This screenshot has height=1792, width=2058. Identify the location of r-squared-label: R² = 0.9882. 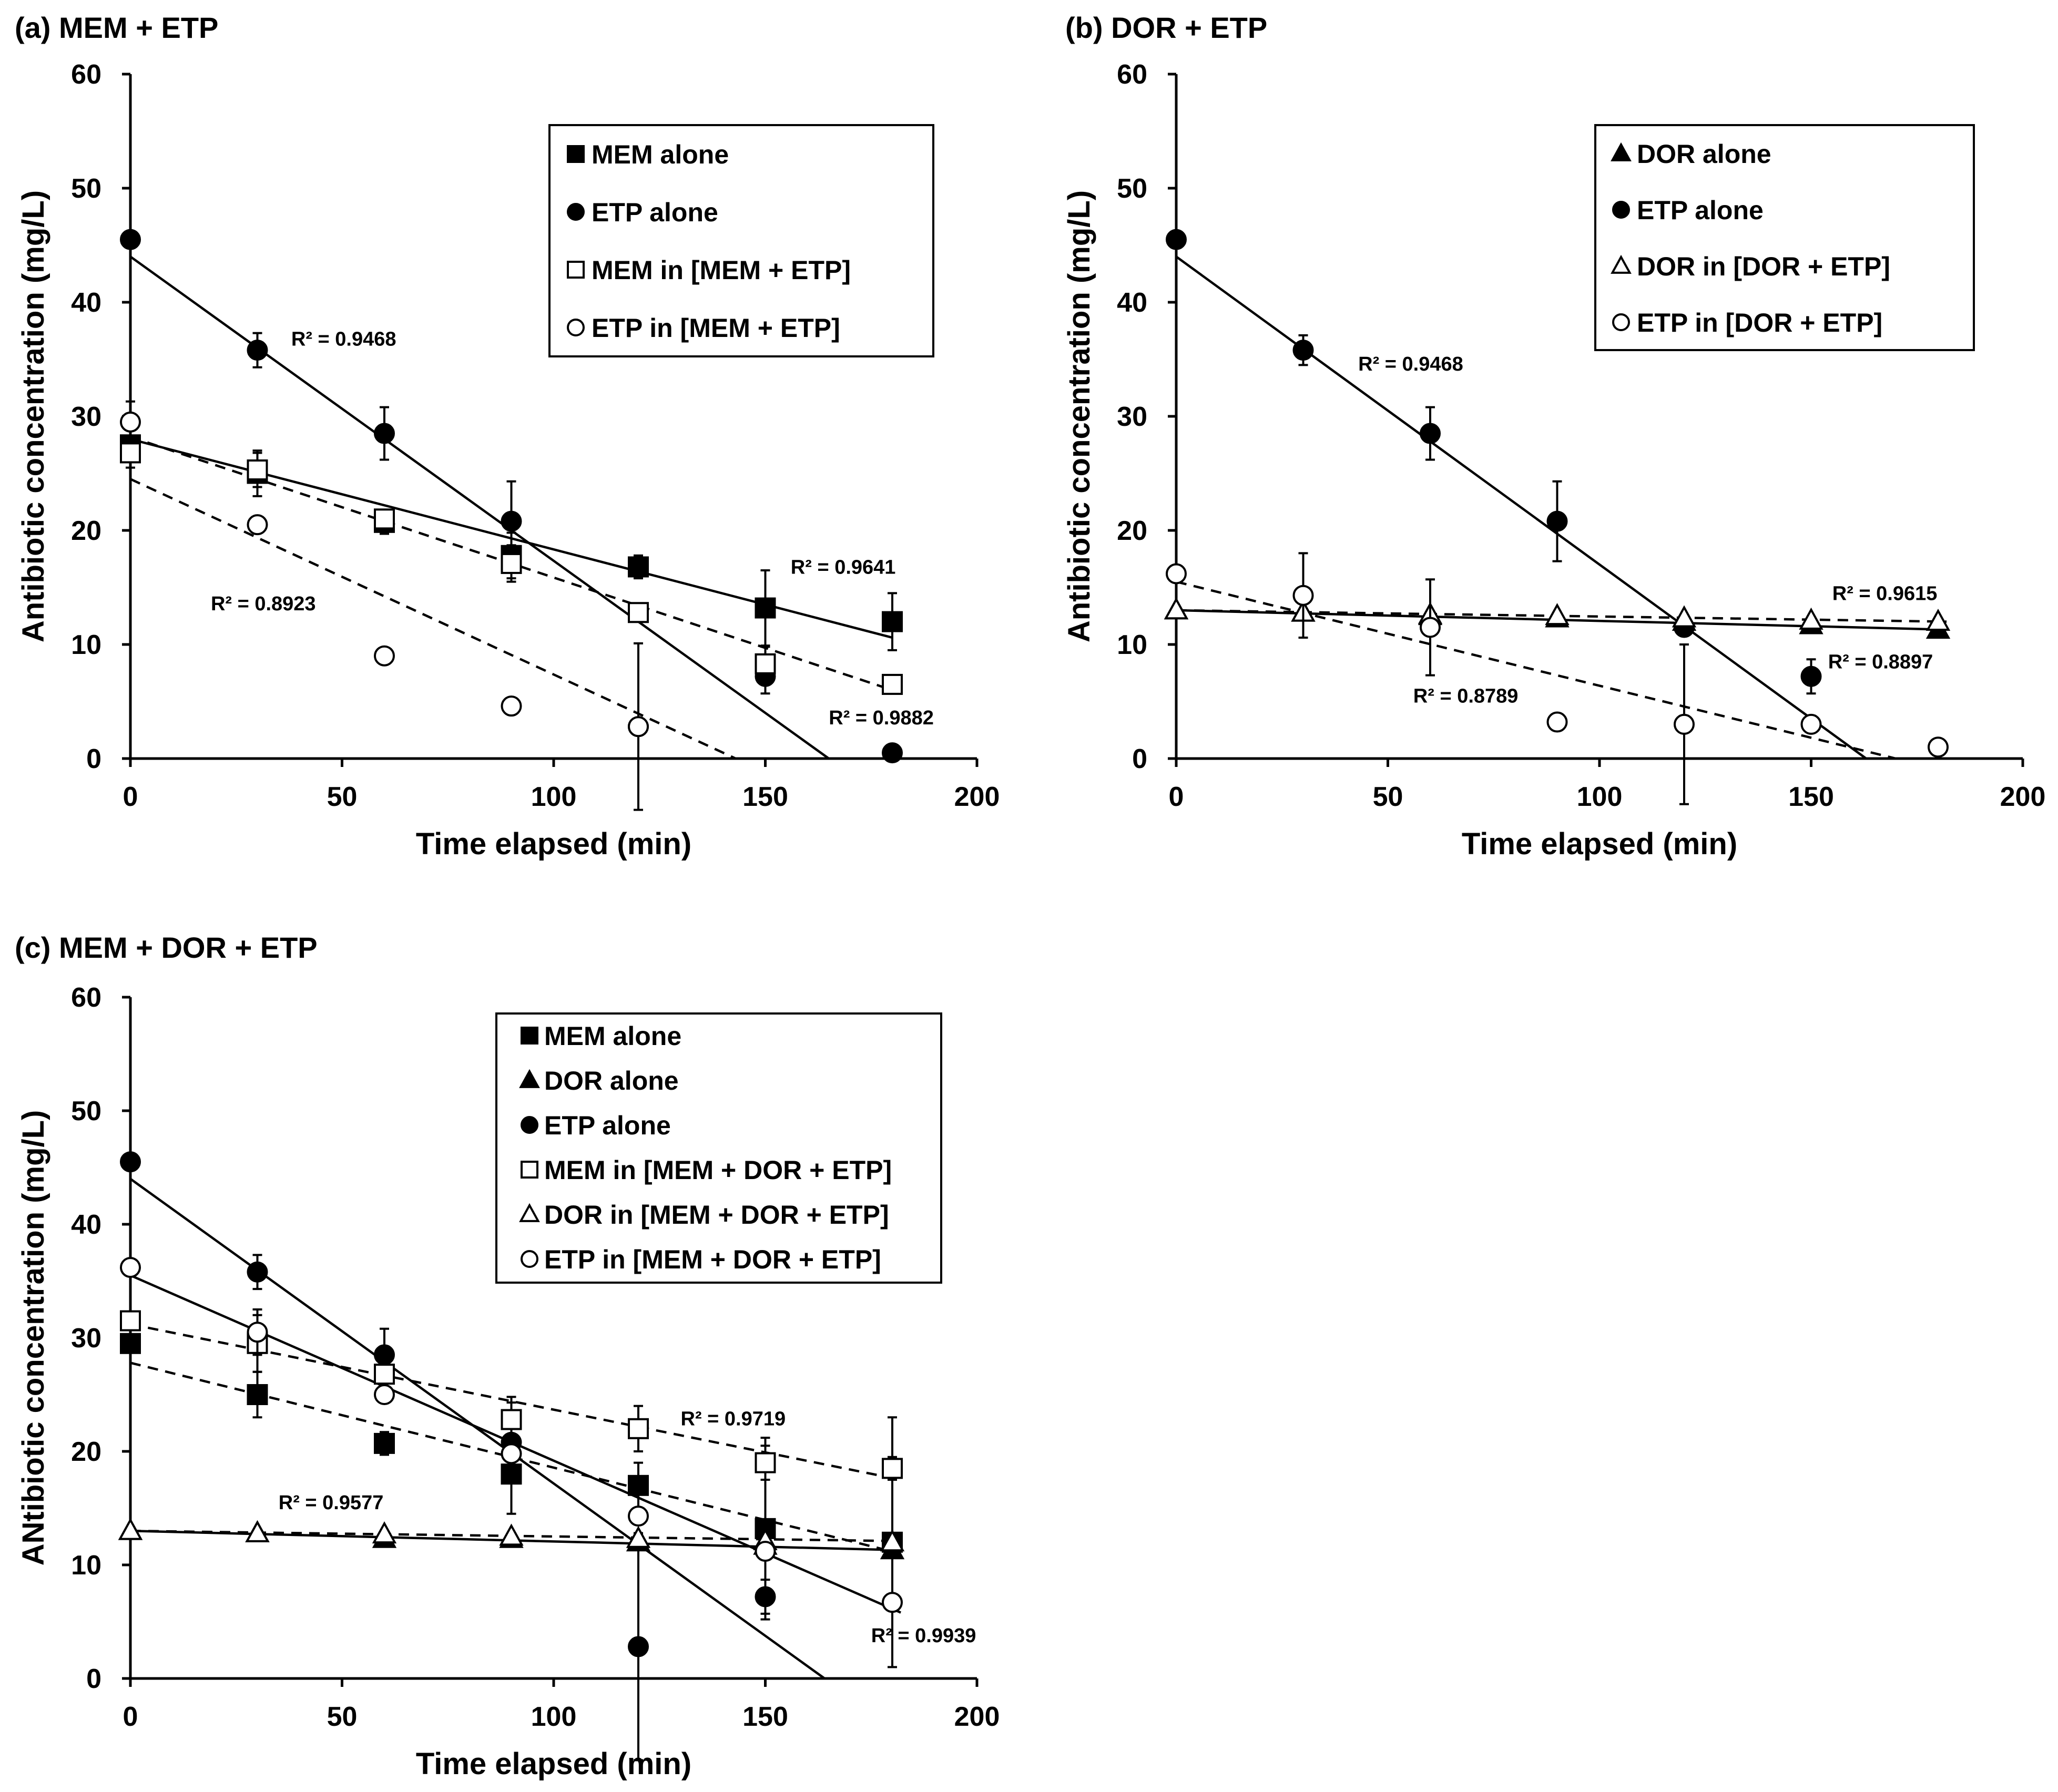
(881, 718).